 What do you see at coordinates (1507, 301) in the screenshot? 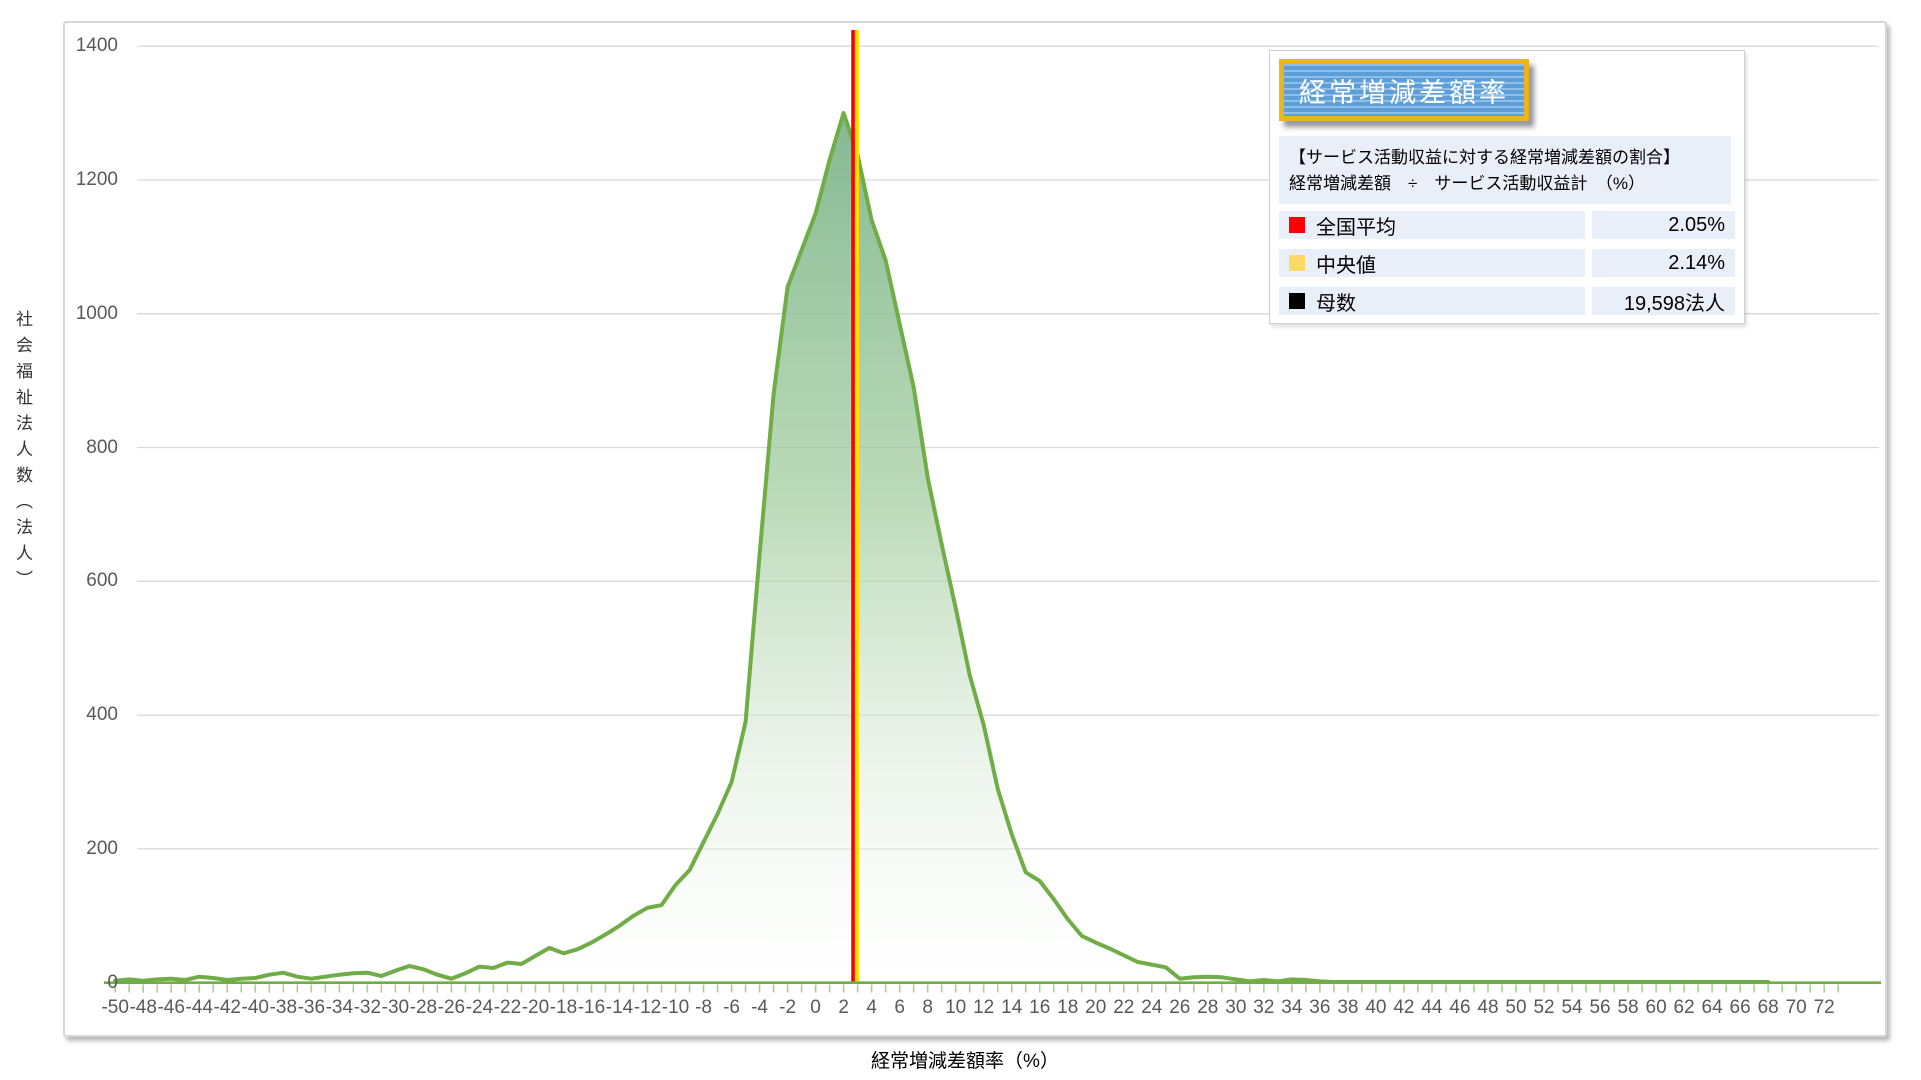
I see `legend-row-population: 母数 19,598法人` at bounding box center [1507, 301].